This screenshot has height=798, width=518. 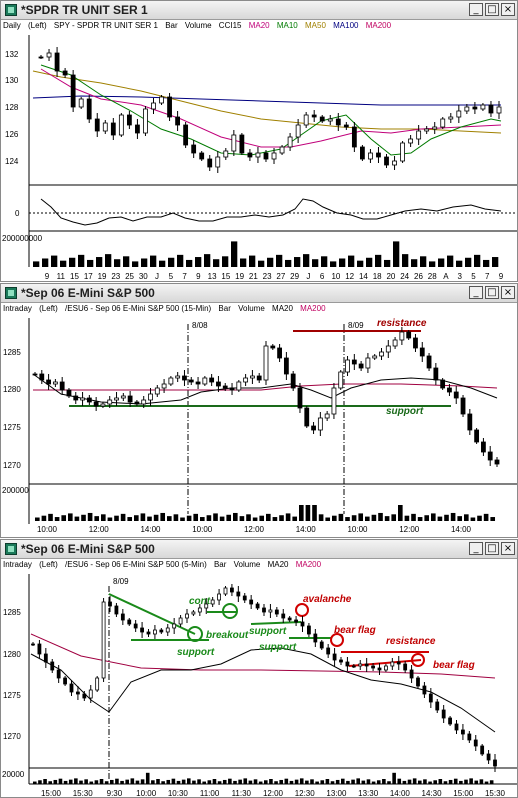 What do you see at coordinates (271, 212) in the screenshot?
I see `cci-line` at bounding box center [271, 212].